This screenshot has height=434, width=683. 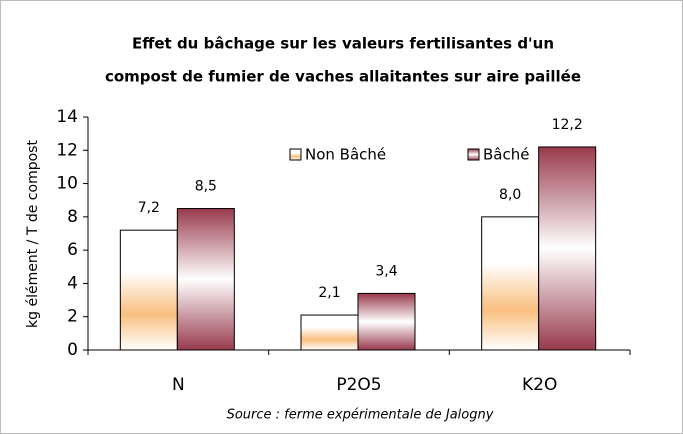 What do you see at coordinates (345, 155) in the screenshot?
I see `legend-label: Non Bâché` at bounding box center [345, 155].